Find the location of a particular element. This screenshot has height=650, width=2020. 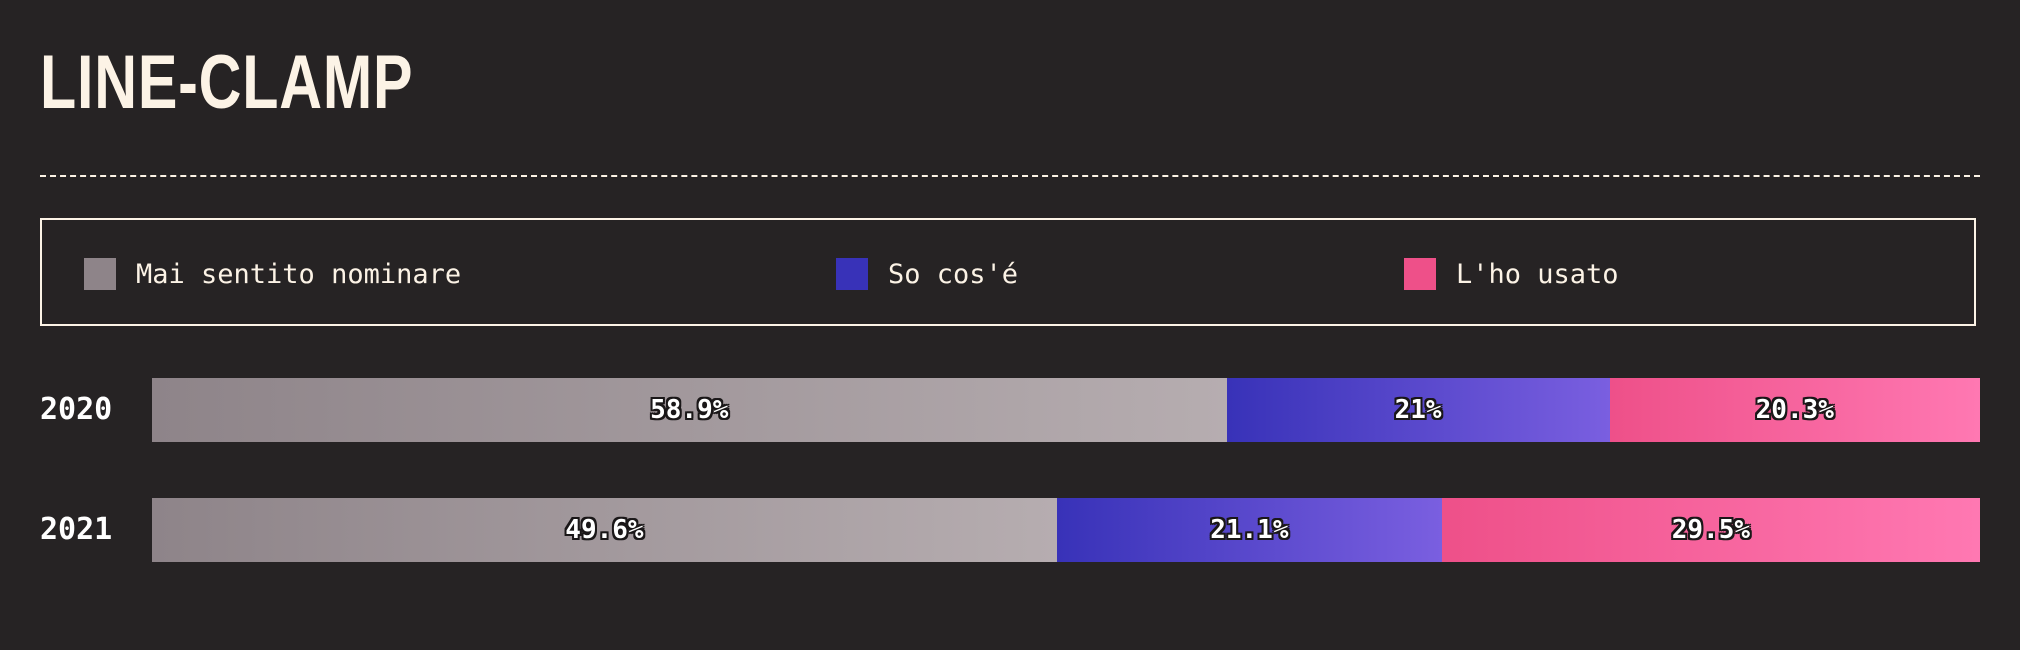

legend-item-so-cose: So cos'é is located at coordinates (927, 274).